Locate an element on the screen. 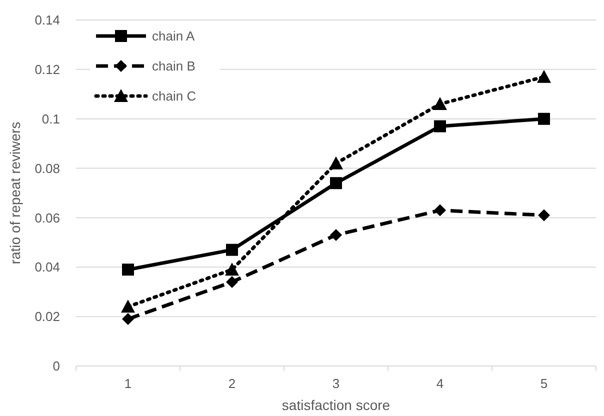 Image resolution: width=604 pixels, height=416 pixels. legend-label: chain C is located at coordinates (174, 96).